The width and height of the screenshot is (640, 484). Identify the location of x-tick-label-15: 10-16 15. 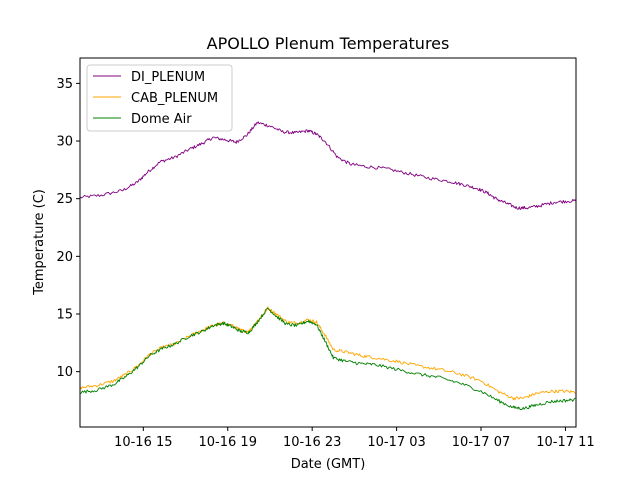
(143, 442).